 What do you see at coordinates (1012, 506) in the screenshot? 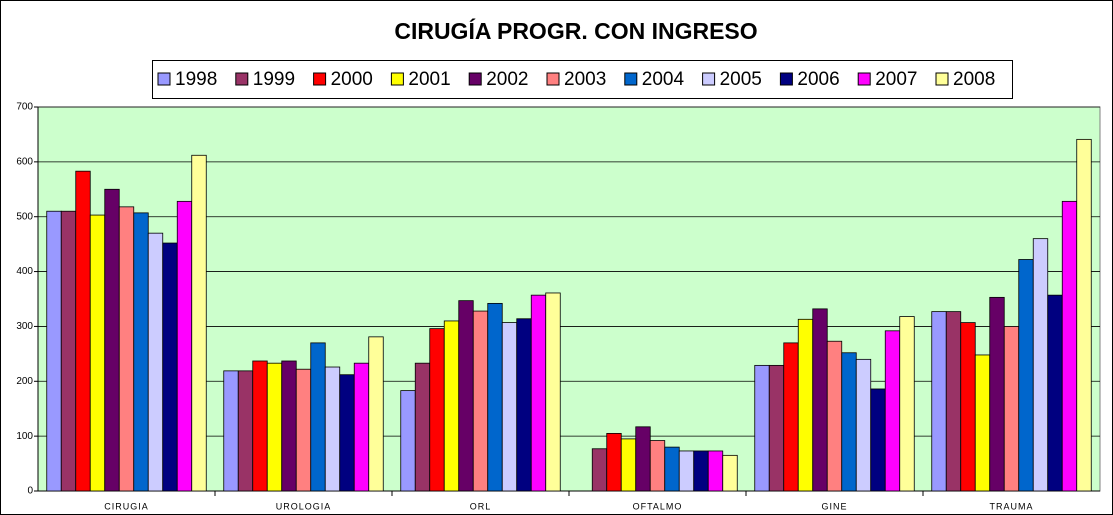
I see `x-tick-label: TRAUMA` at bounding box center [1012, 506].